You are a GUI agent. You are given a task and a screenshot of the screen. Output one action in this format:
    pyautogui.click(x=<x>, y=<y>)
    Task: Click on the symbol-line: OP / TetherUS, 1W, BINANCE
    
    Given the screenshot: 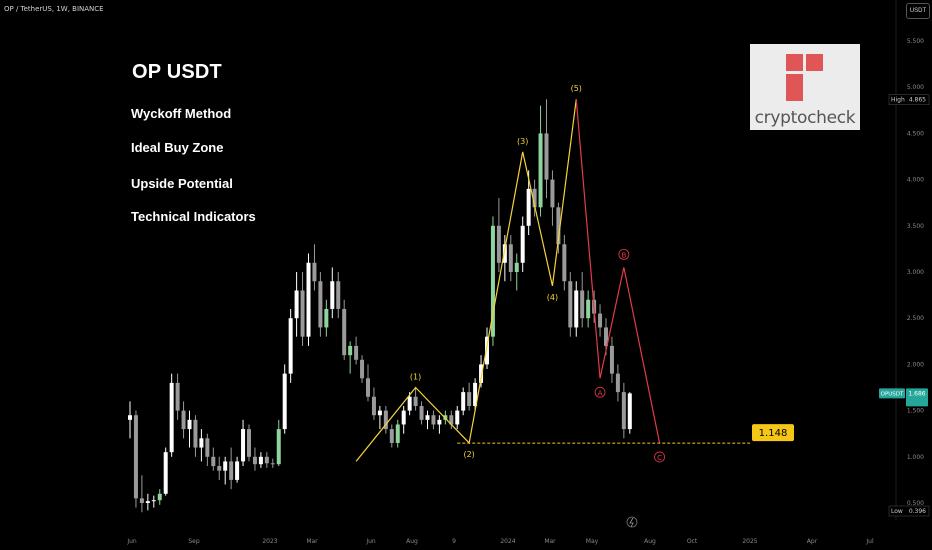 What is the action you would take?
    pyautogui.click(x=54, y=9)
    